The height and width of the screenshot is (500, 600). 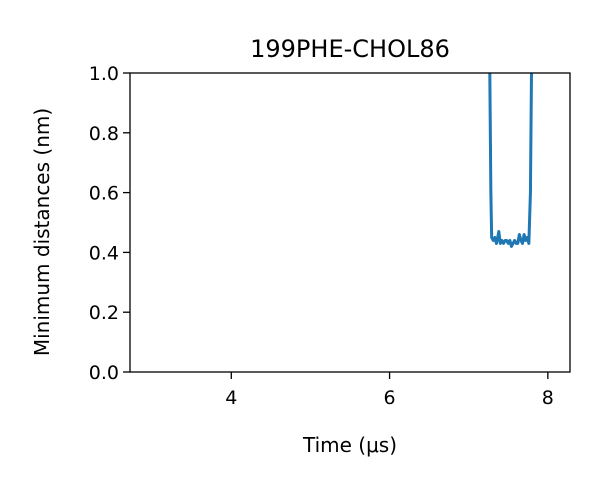 I want to click on y-tick-label: 0.4, so click(x=104, y=253).